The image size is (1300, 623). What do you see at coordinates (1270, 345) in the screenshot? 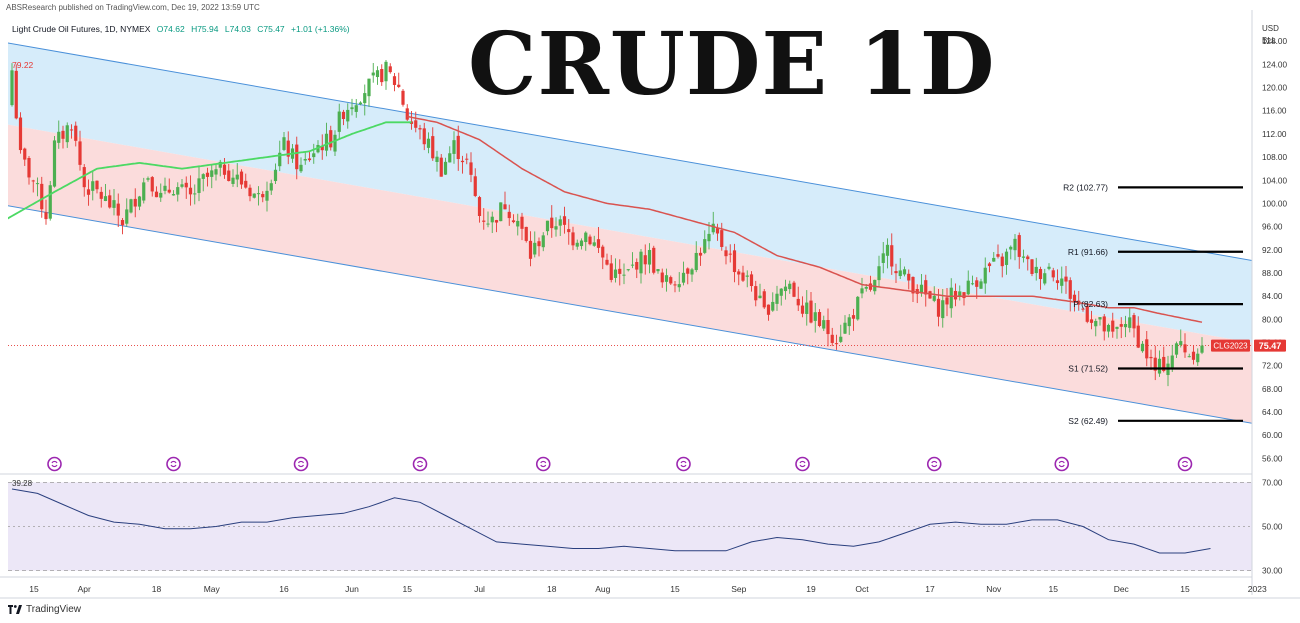
I see `last-price-badge-bg` at bounding box center [1270, 345].